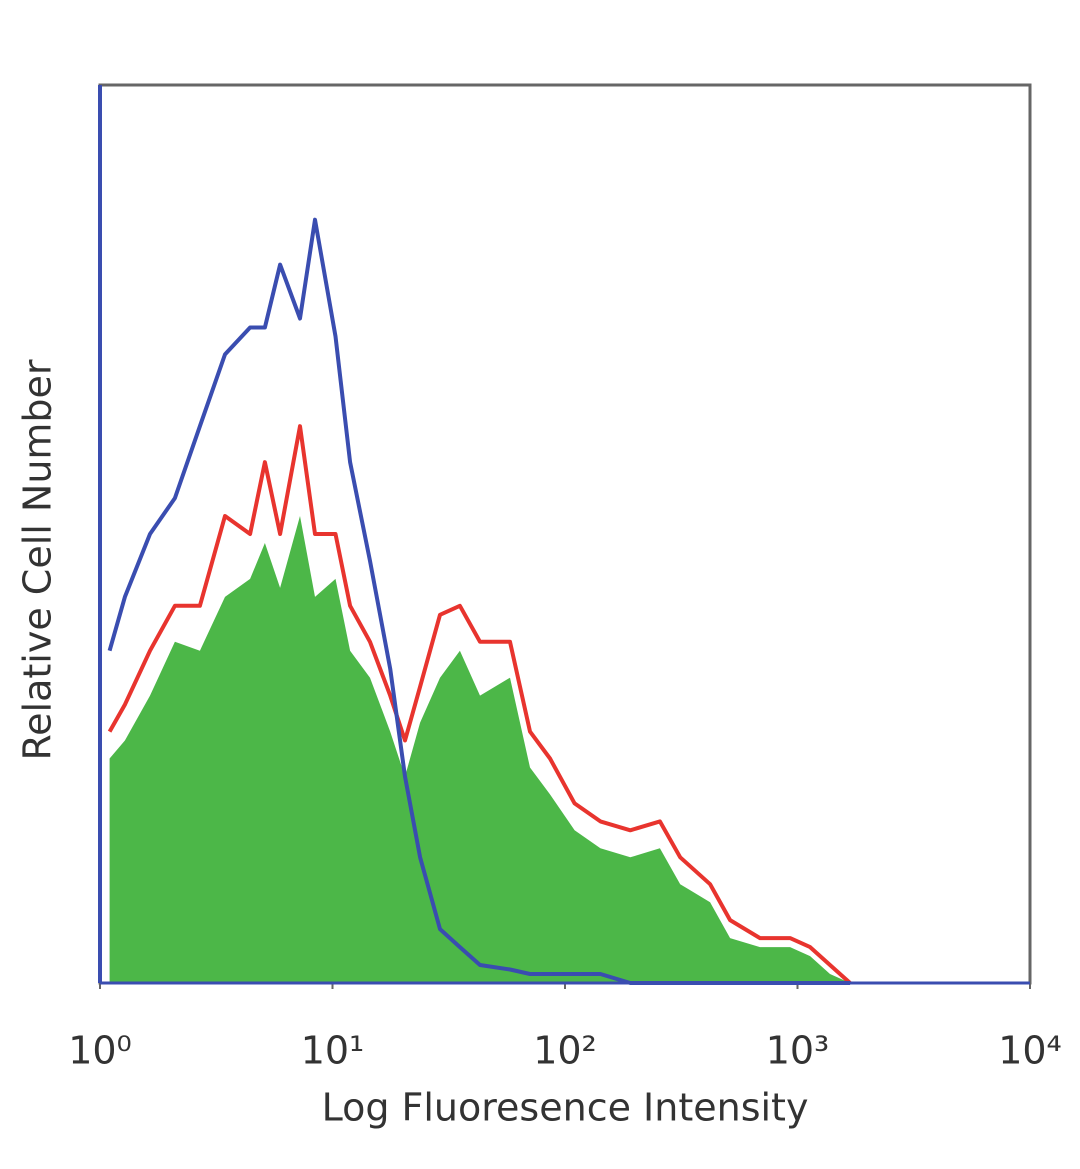  I want to click on y-axis-label: Relative Cell Number, so click(38, 559).